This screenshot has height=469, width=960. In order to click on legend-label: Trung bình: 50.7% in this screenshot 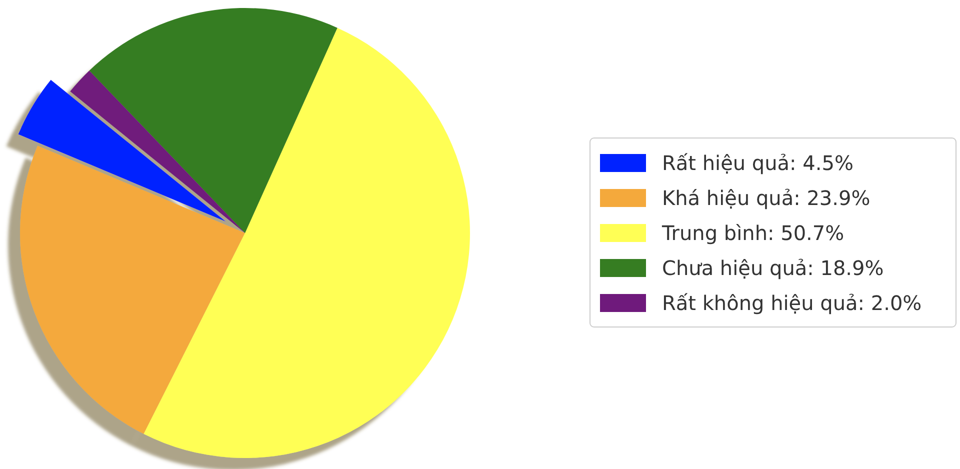, I will do `click(752, 233)`.